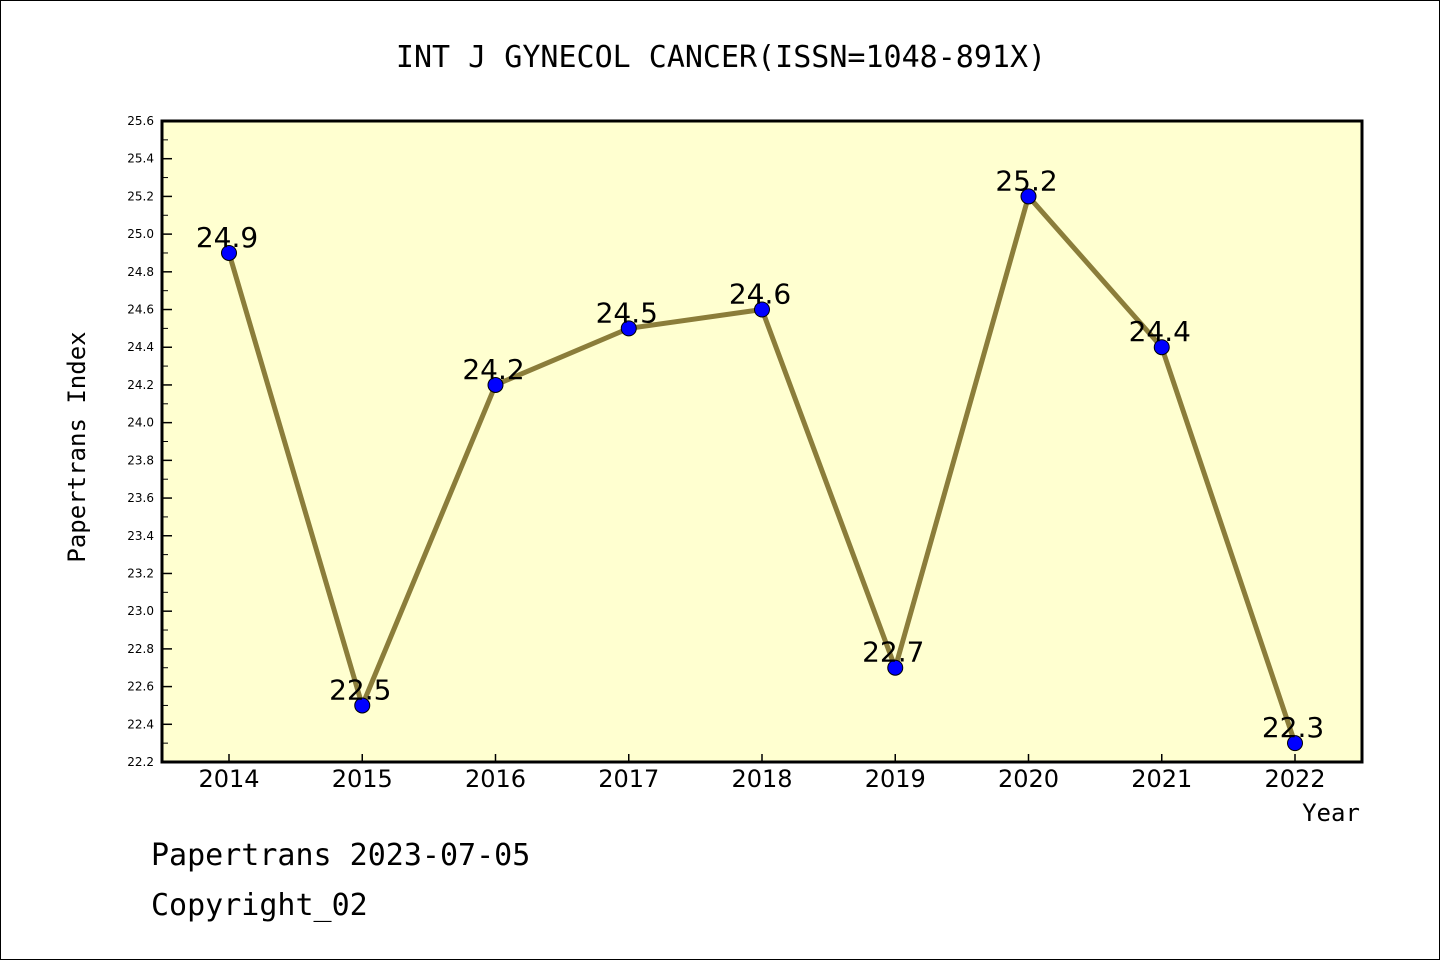 The height and width of the screenshot is (961, 1440). Describe the element at coordinates (1026, 180) in the screenshot. I see `data-label: 25.2` at that location.